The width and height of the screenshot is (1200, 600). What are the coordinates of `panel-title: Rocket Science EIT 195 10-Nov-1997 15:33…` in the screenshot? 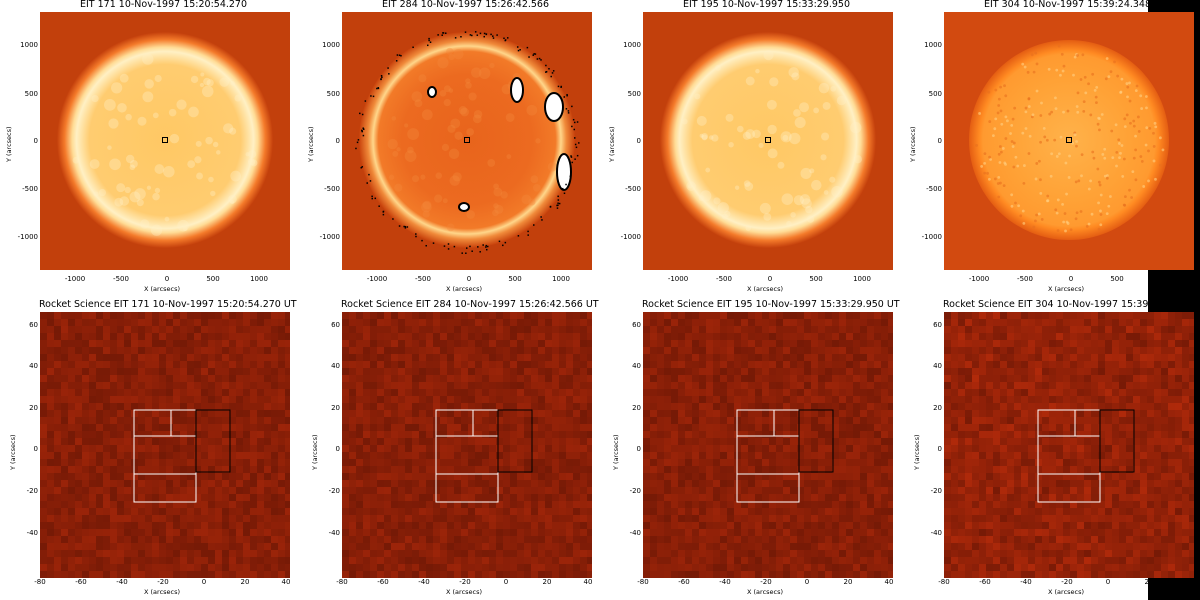 It's located at (771, 304).